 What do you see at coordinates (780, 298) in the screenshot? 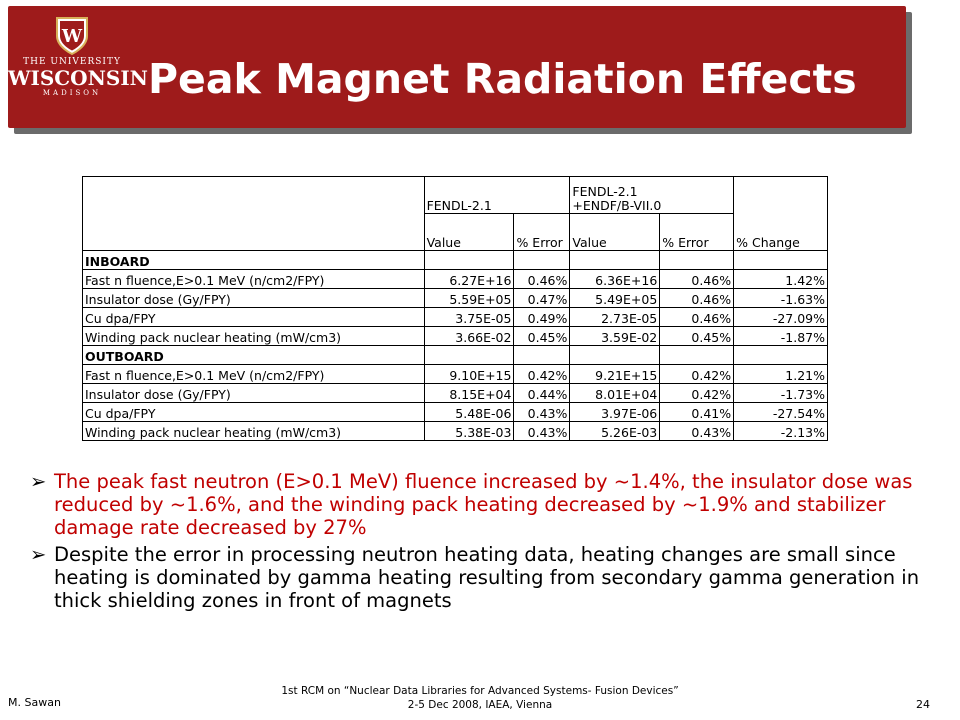
I see `cell-change: -1.63%` at bounding box center [780, 298].